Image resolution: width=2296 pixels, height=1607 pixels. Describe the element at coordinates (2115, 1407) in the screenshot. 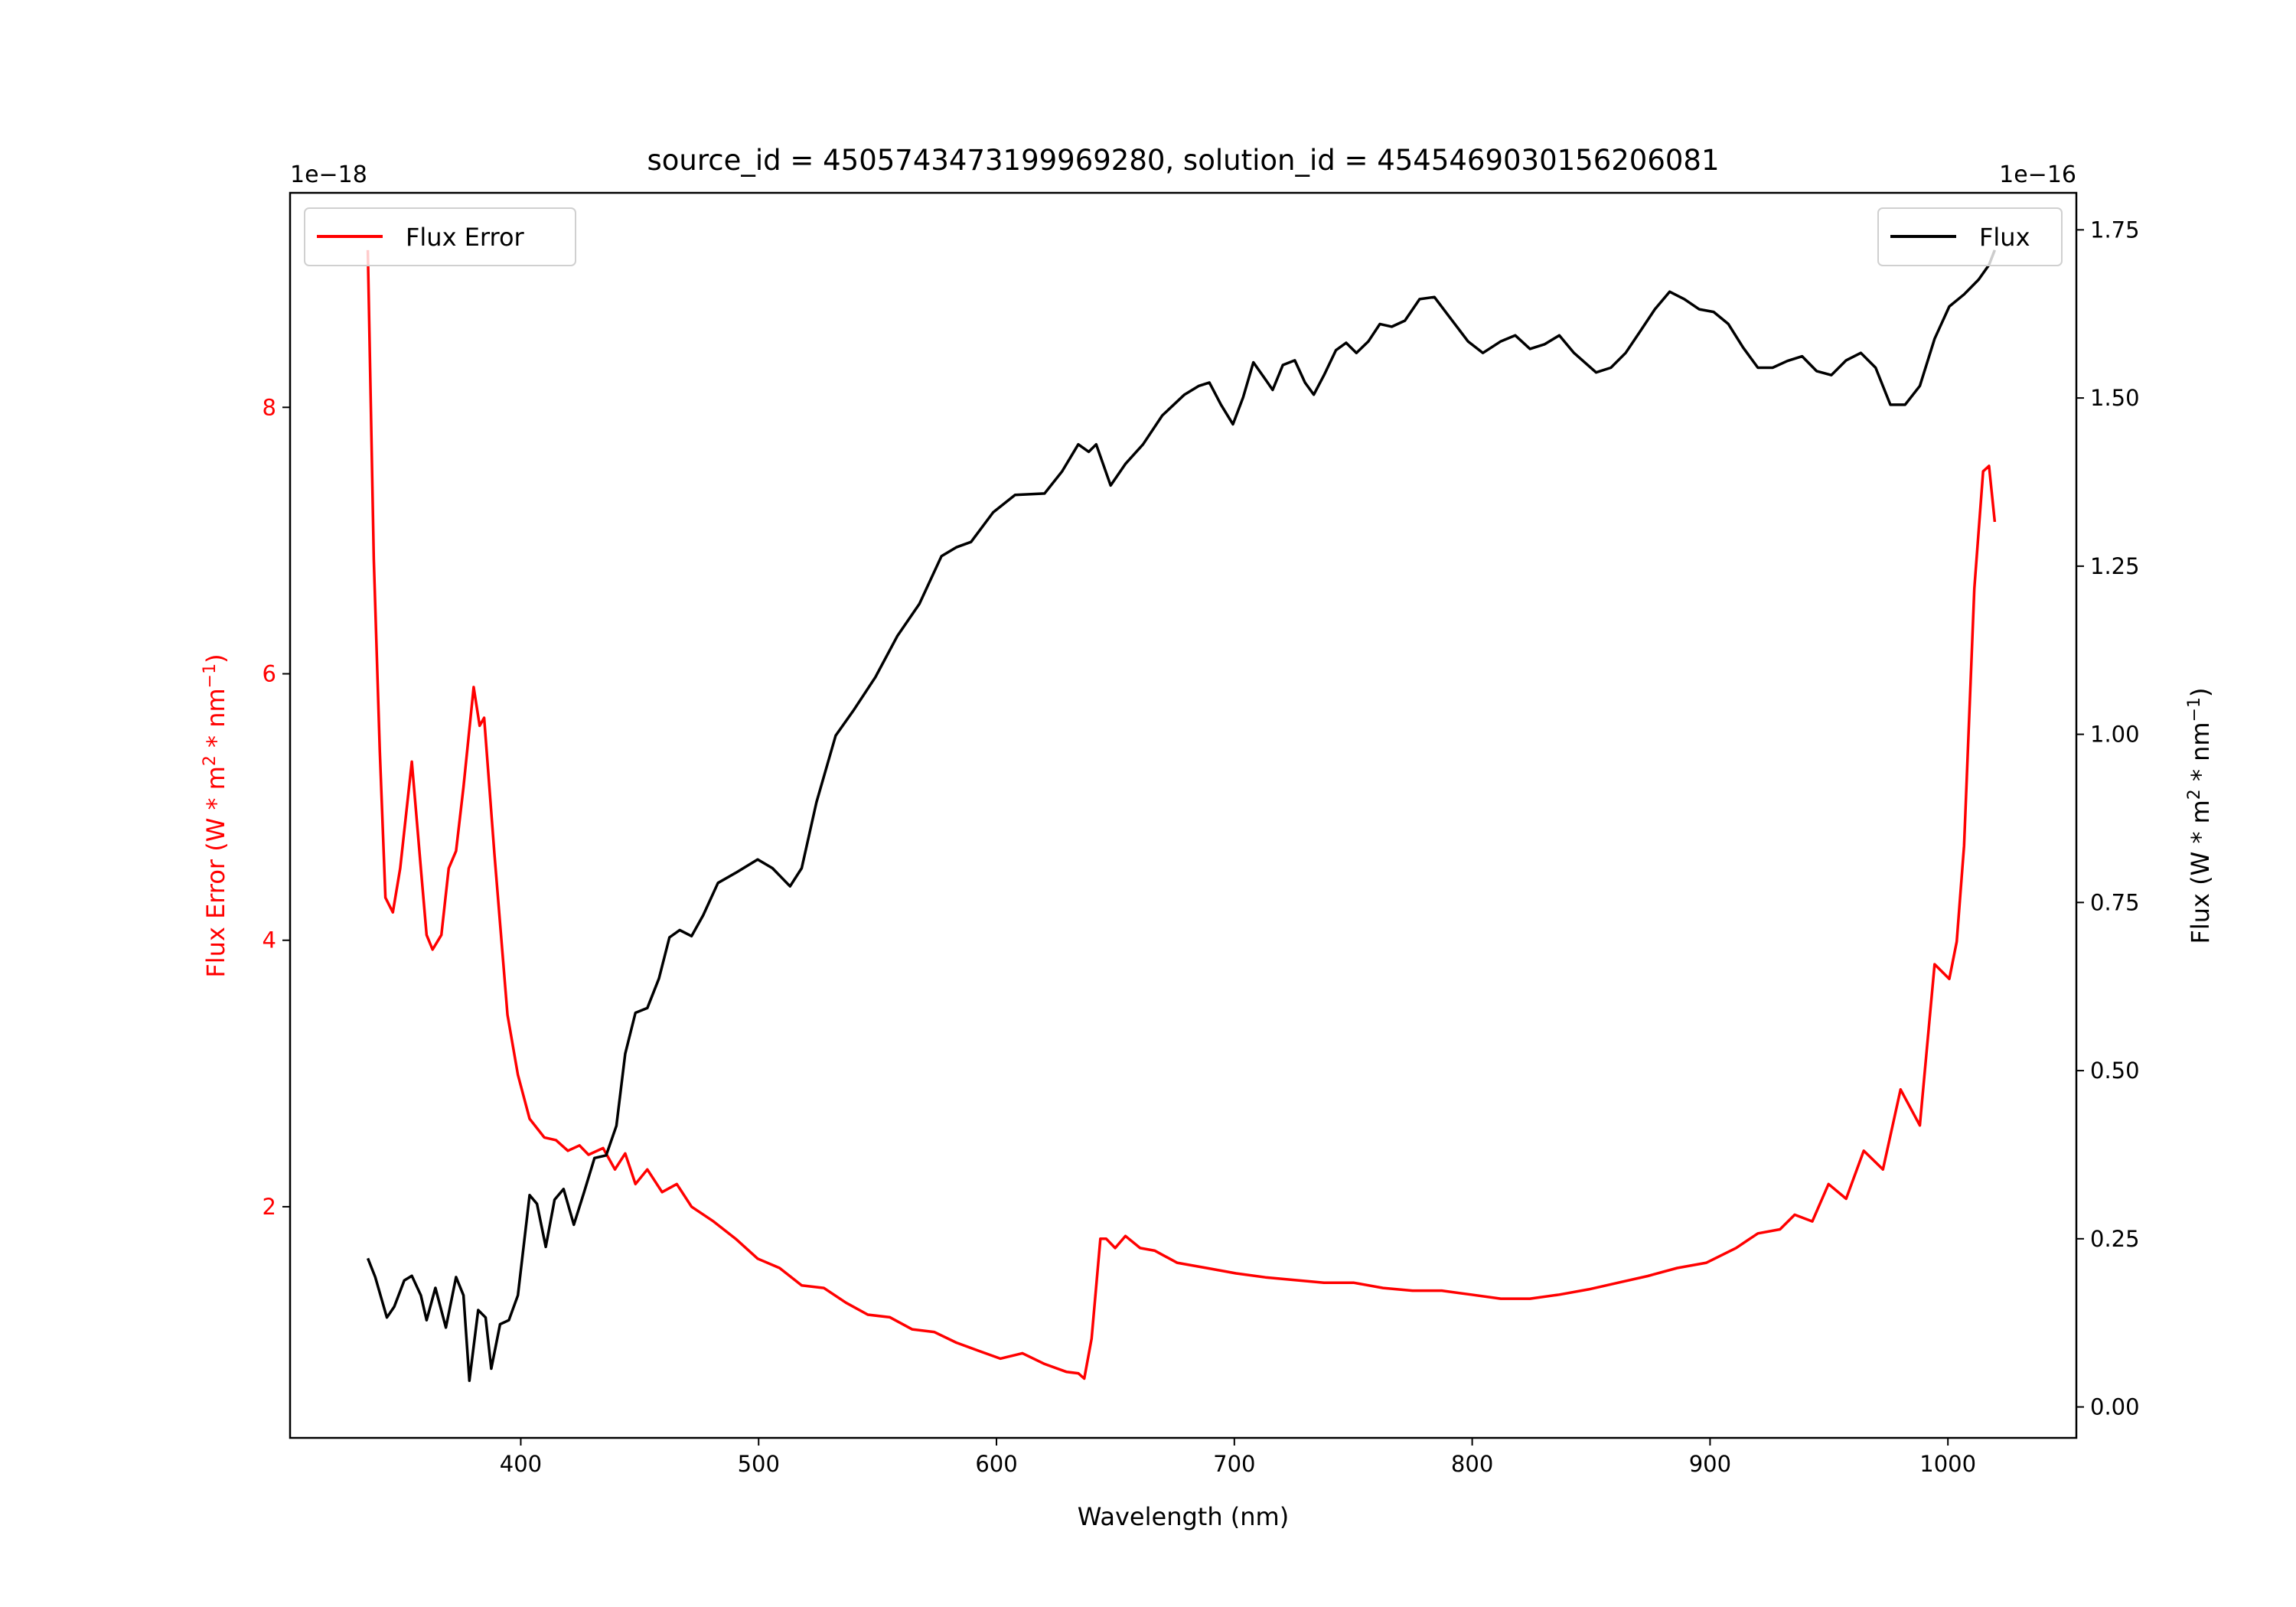

I see `y-right-tick-label: 0.00` at that location.